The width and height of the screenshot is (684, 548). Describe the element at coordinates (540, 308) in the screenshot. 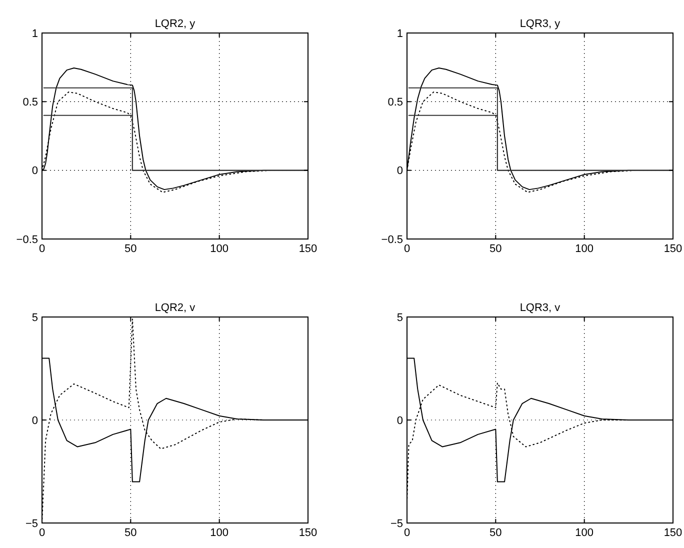

I see `chart-title: LQR3, v` at that location.